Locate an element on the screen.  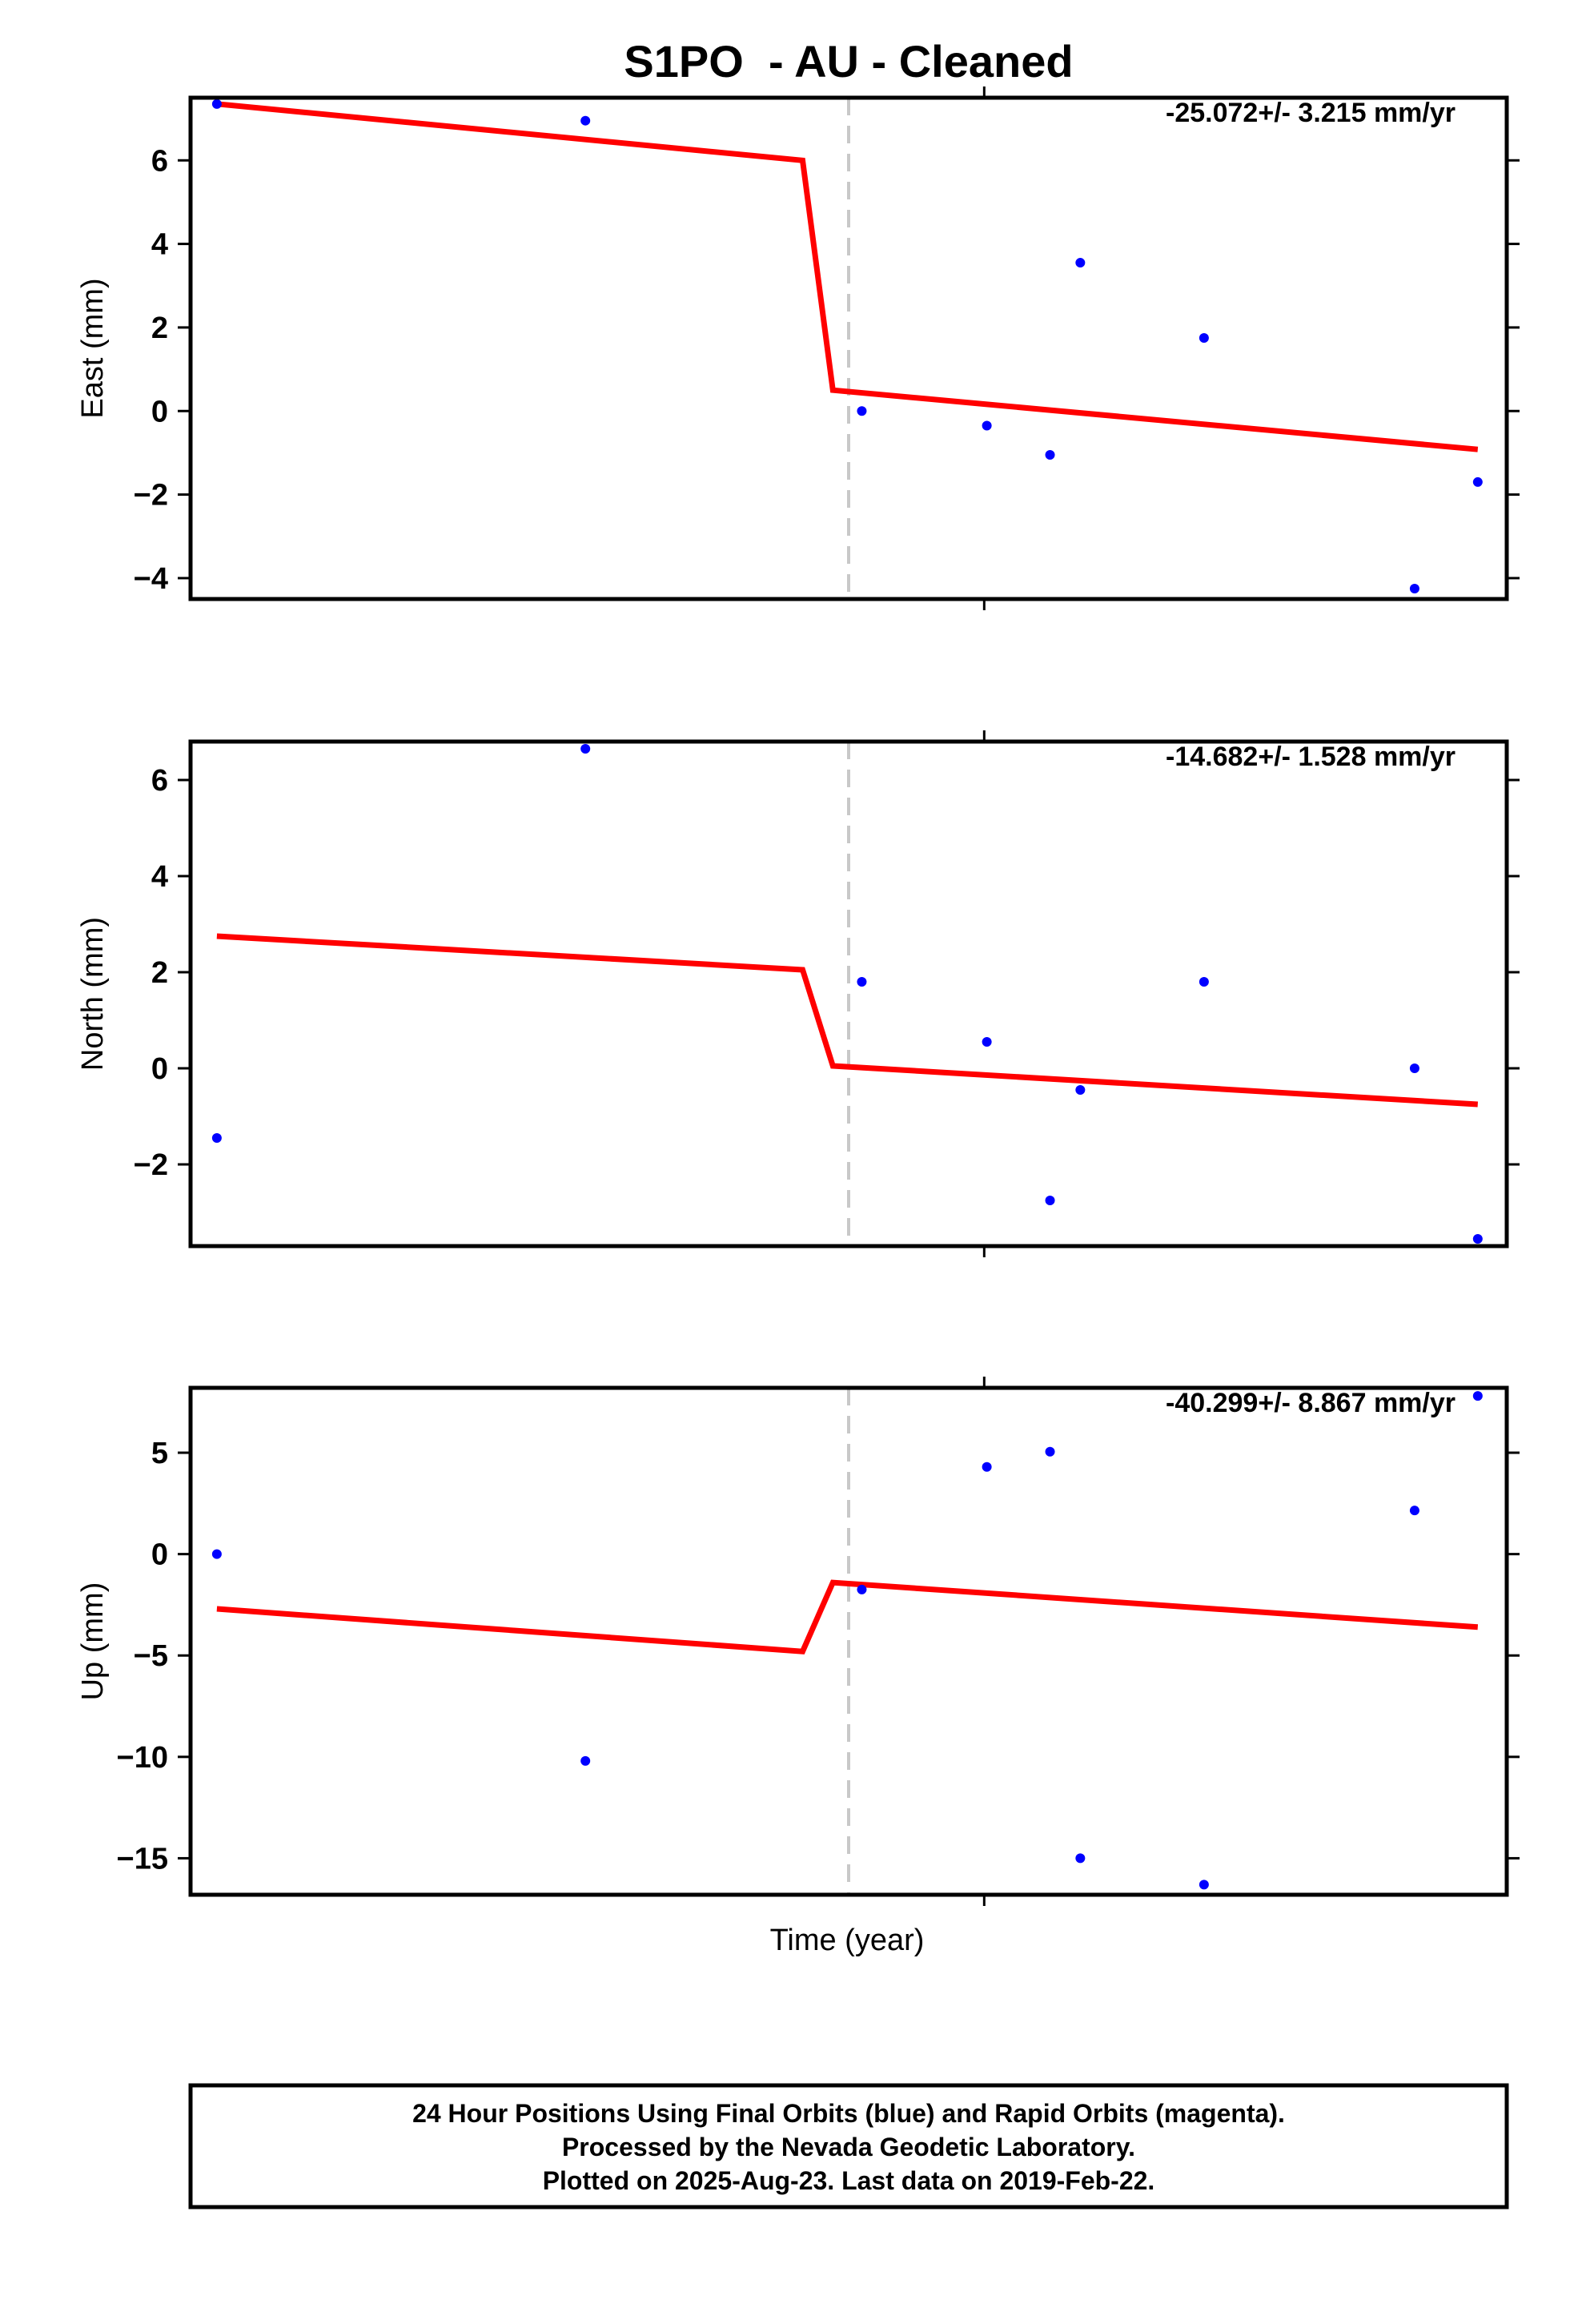
east-y-tick-label: 6 is located at coordinates (159, 161).